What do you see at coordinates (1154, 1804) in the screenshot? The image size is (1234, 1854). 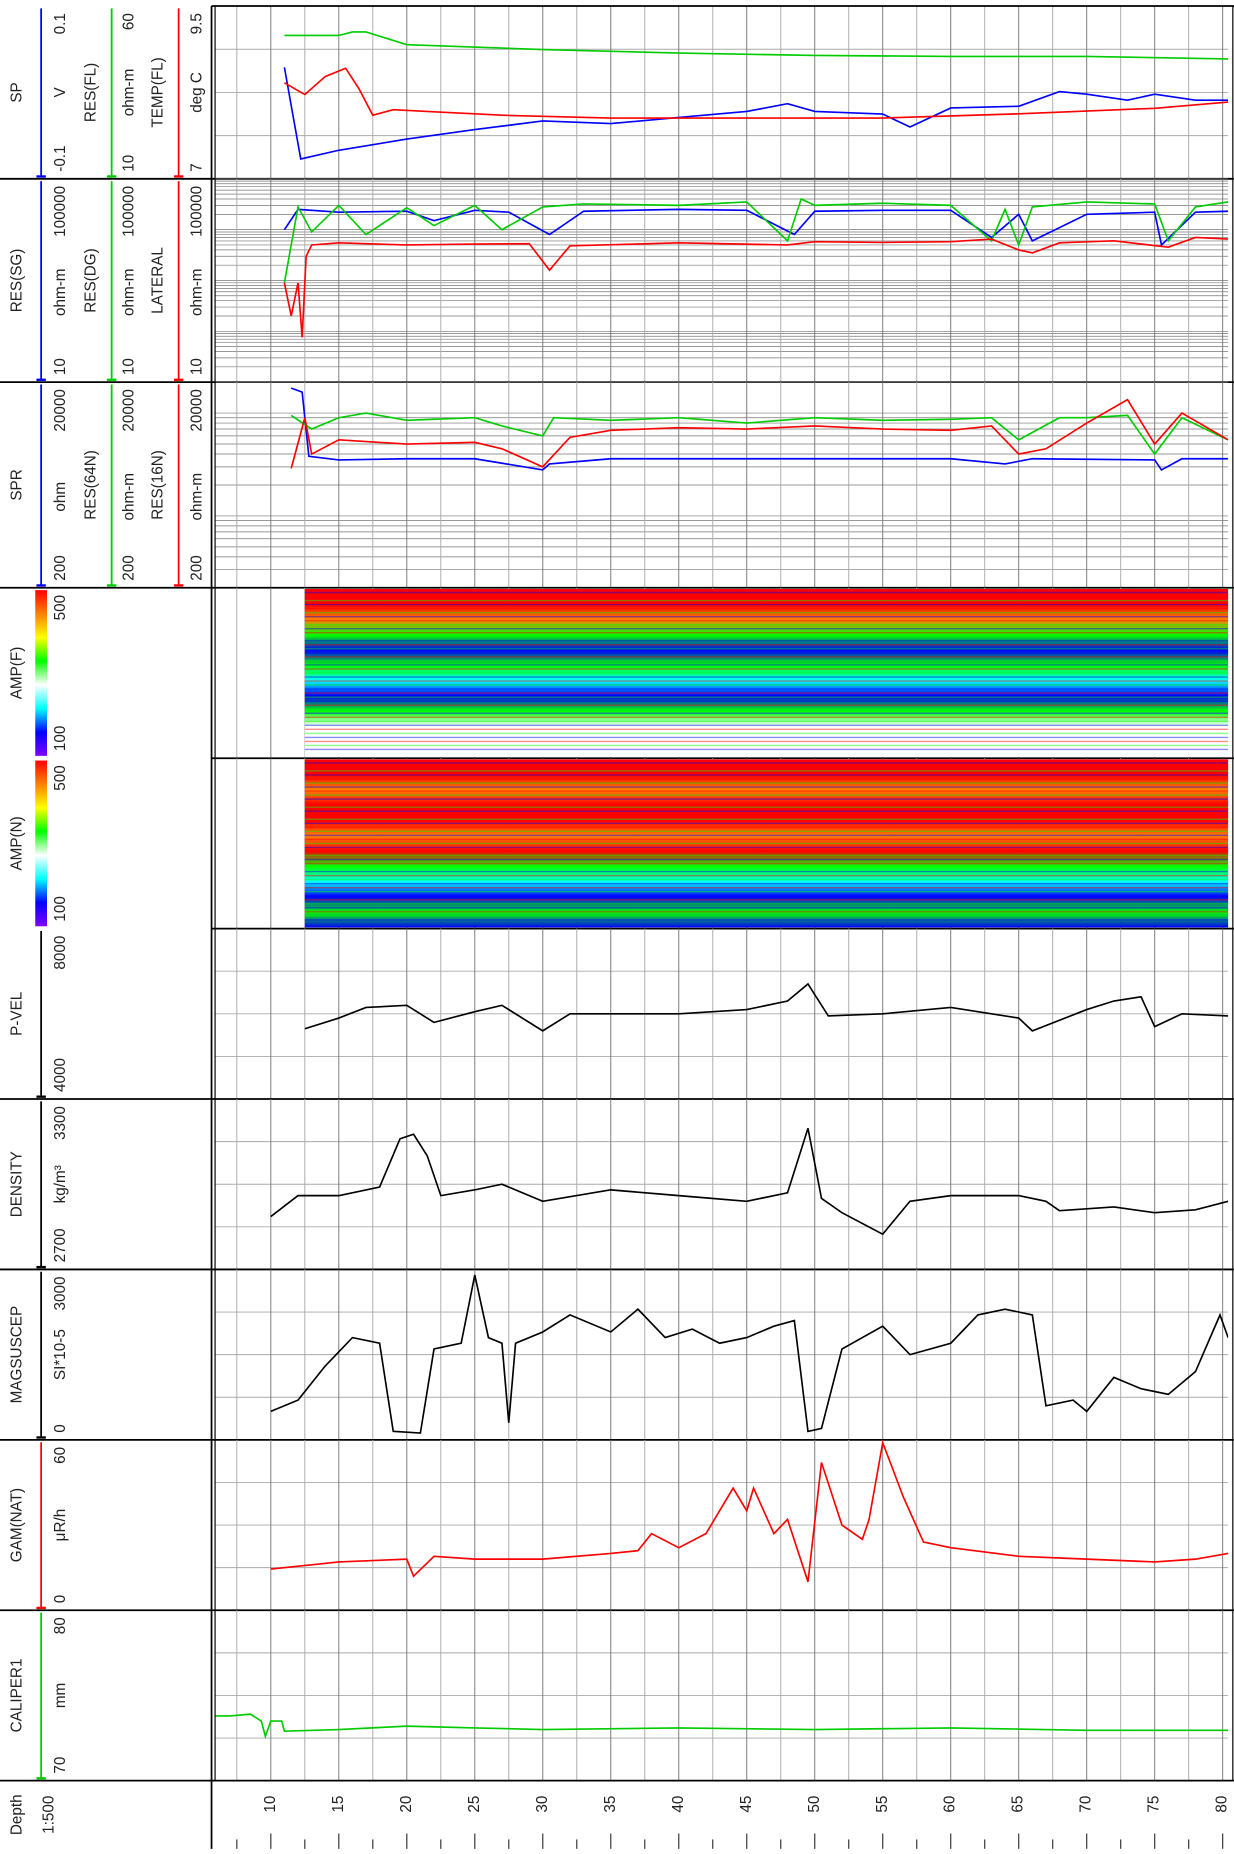 I see `depth-tick-label: 75` at bounding box center [1154, 1804].